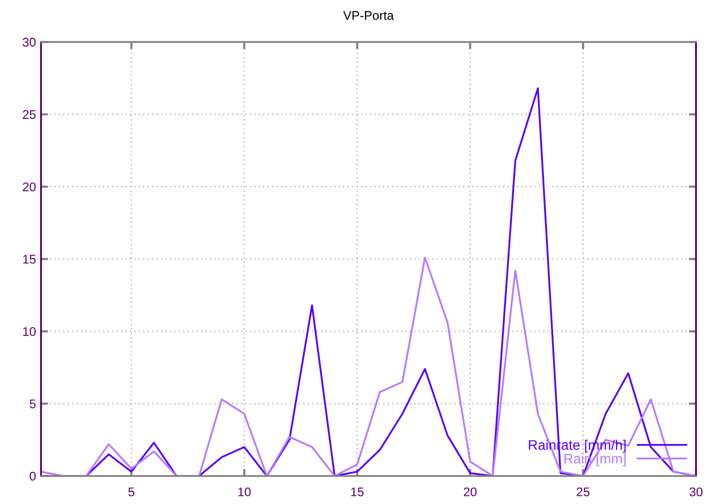 This screenshot has height=504, width=720. I want to click on y-tick-label: 0, so click(33, 476).